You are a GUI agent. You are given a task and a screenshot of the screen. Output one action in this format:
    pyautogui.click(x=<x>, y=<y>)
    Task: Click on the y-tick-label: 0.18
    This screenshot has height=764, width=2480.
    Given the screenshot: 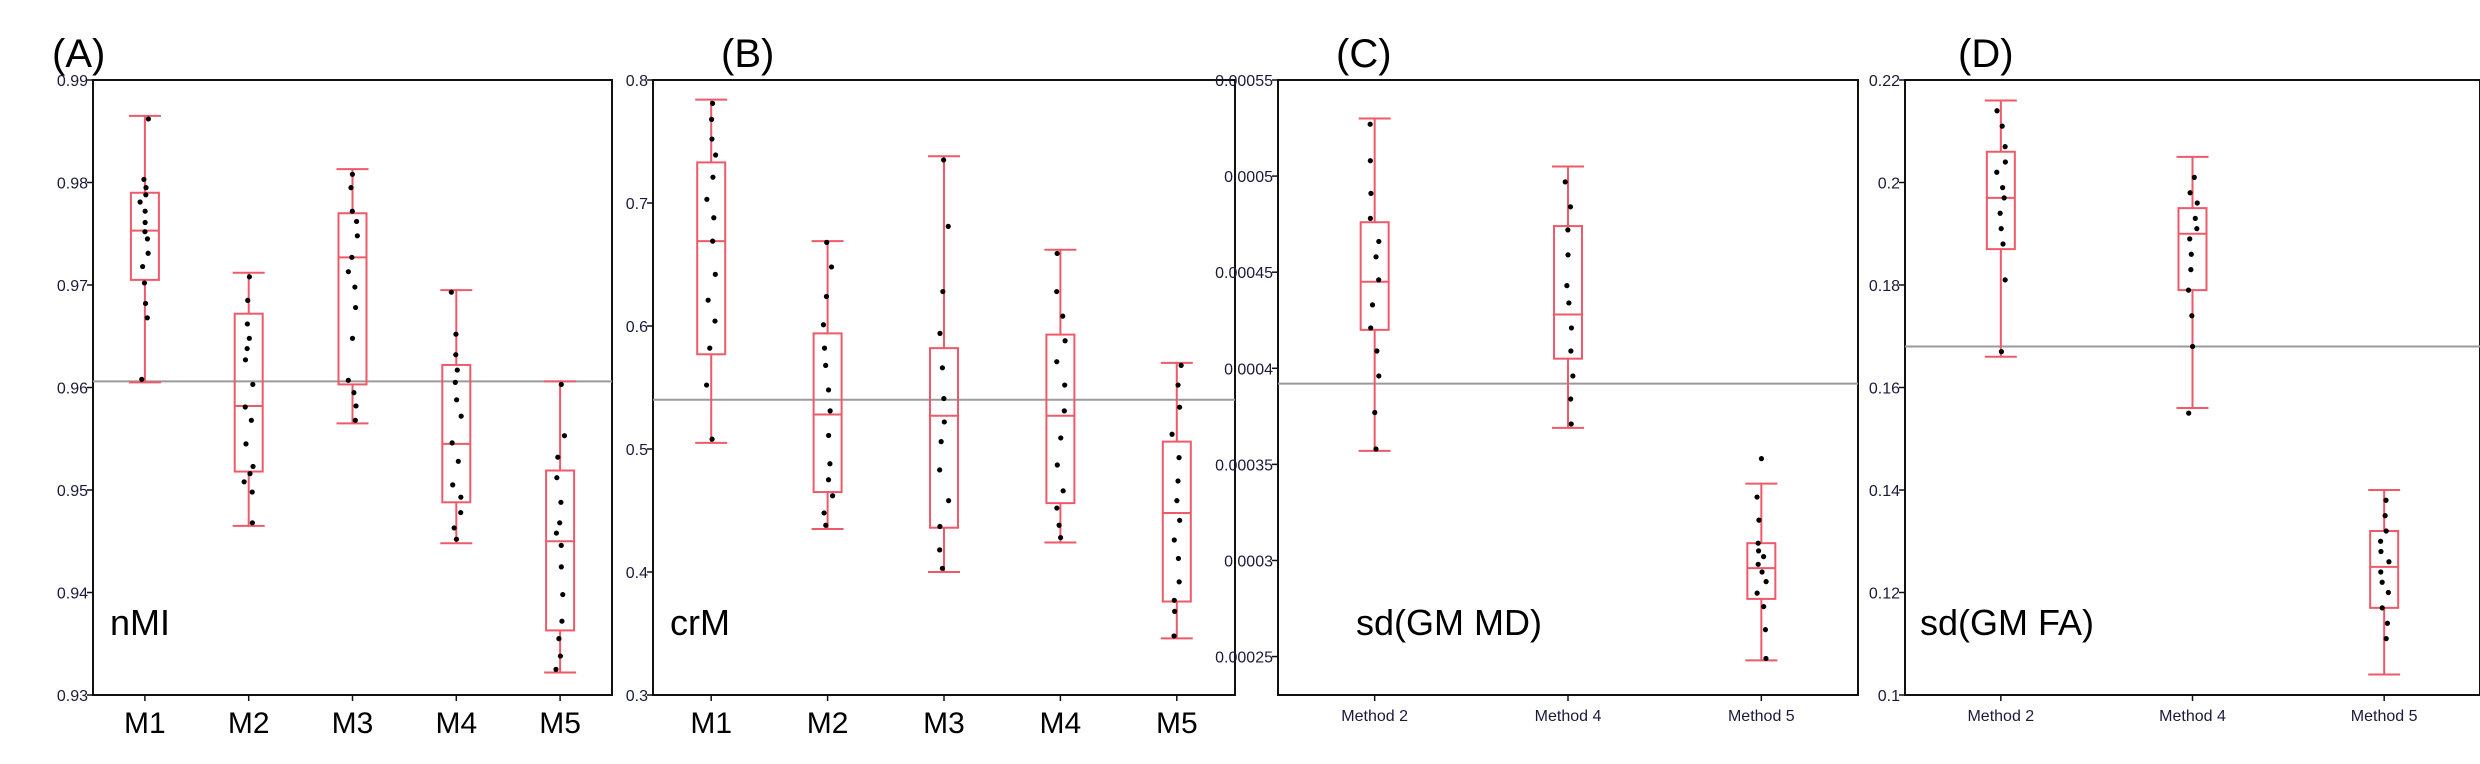 What is the action you would take?
    pyautogui.click(x=1884, y=286)
    